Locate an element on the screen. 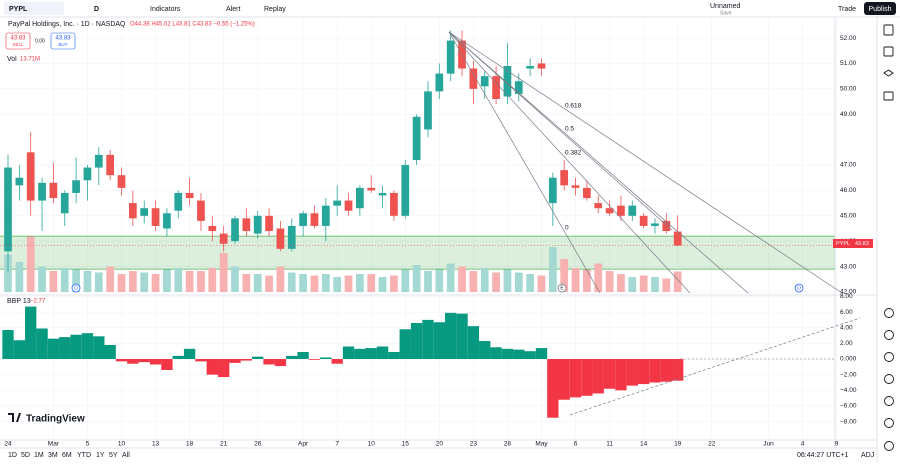 This screenshot has height=467, width=900. alert-button: Alert is located at coordinates (233, 9).